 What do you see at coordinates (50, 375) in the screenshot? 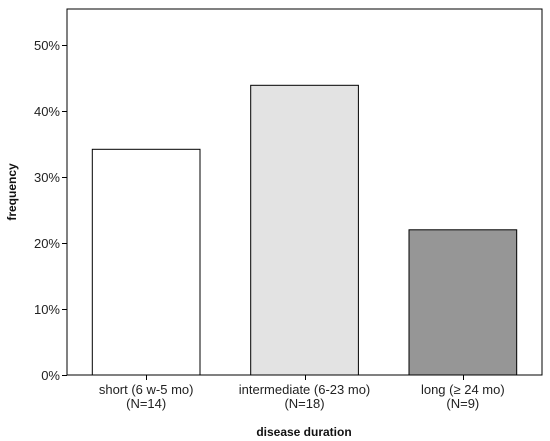
I see `y-tick-label: 0%` at bounding box center [50, 375].